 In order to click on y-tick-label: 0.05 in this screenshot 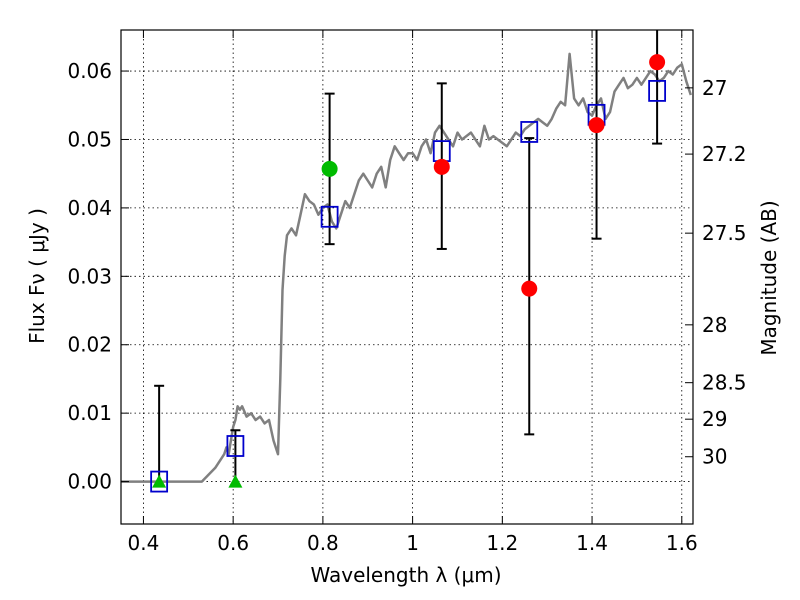, I will do `click(89, 139)`.